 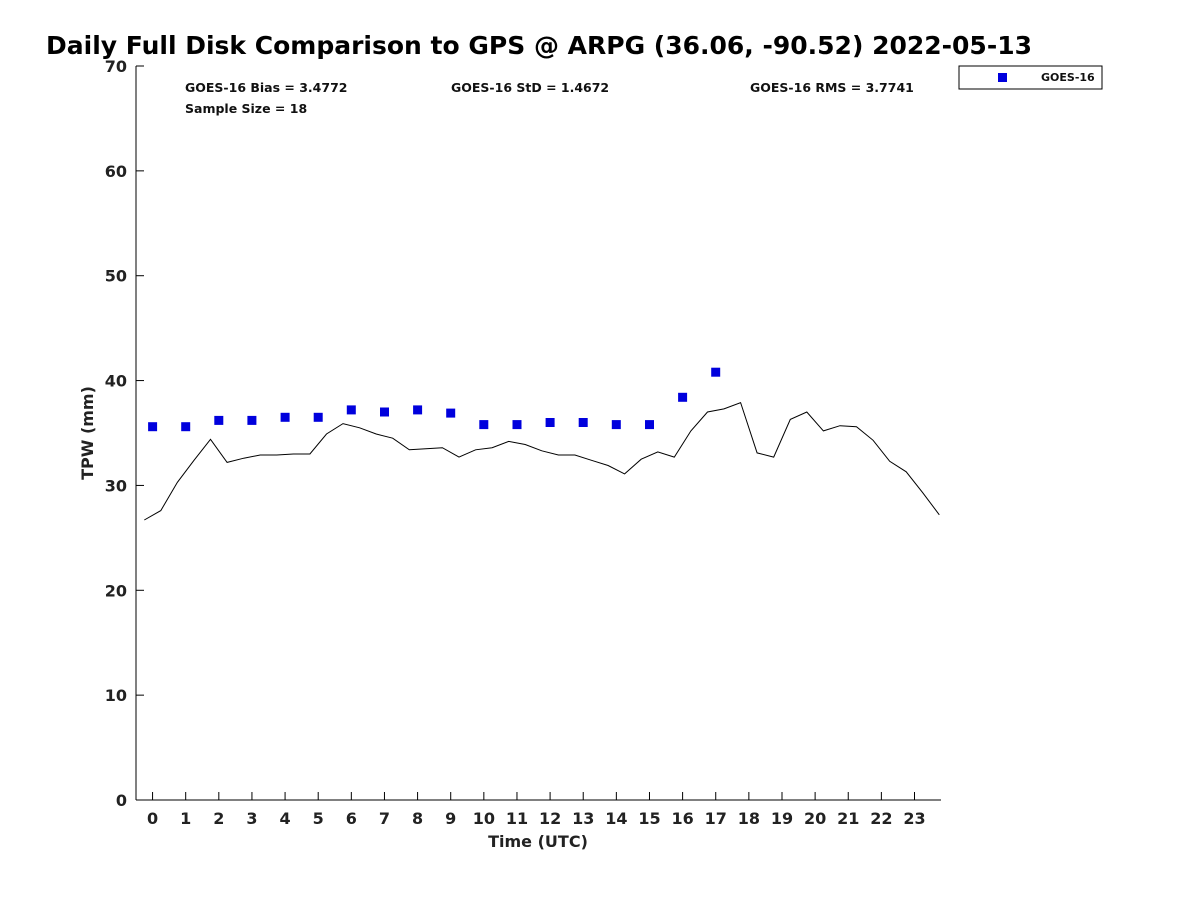 What do you see at coordinates (914, 818) in the screenshot?
I see `x-tick-label: 23` at bounding box center [914, 818].